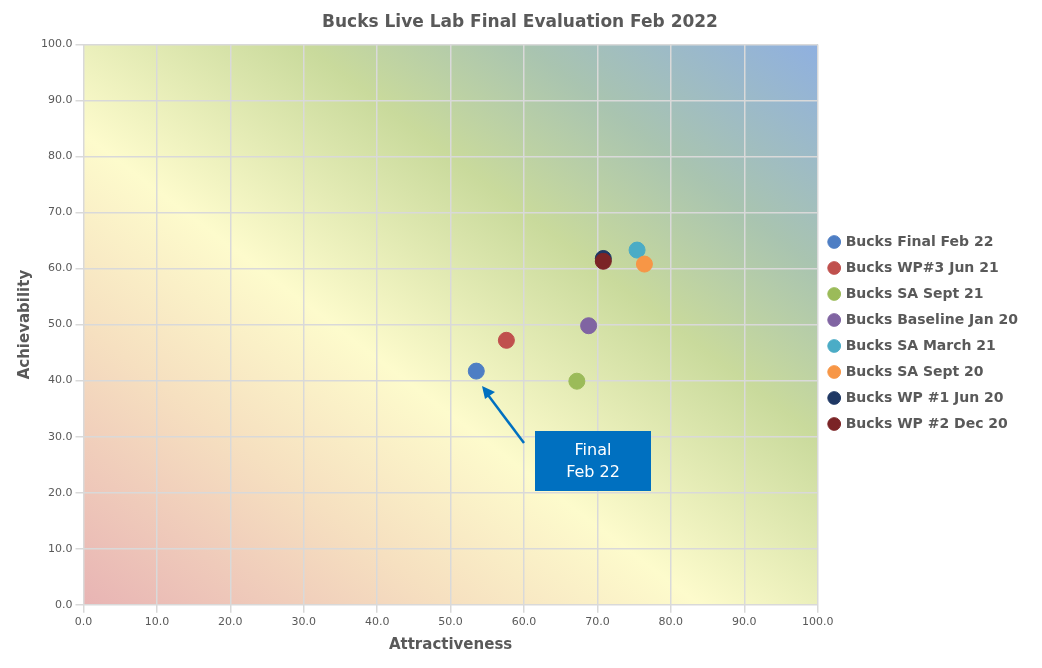 Image resolution: width=1042 pixels, height=668 pixels. Describe the element at coordinates (597, 622) in the screenshot. I see `x-tick-label: 70.0` at that location.